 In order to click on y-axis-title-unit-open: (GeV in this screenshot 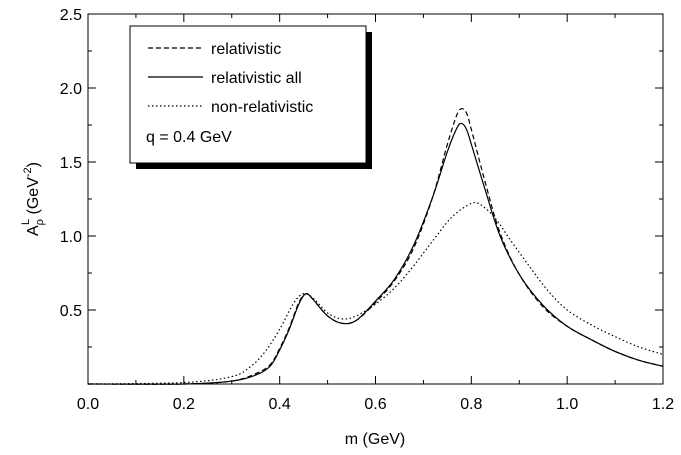, I will do `click(33, 198)`.